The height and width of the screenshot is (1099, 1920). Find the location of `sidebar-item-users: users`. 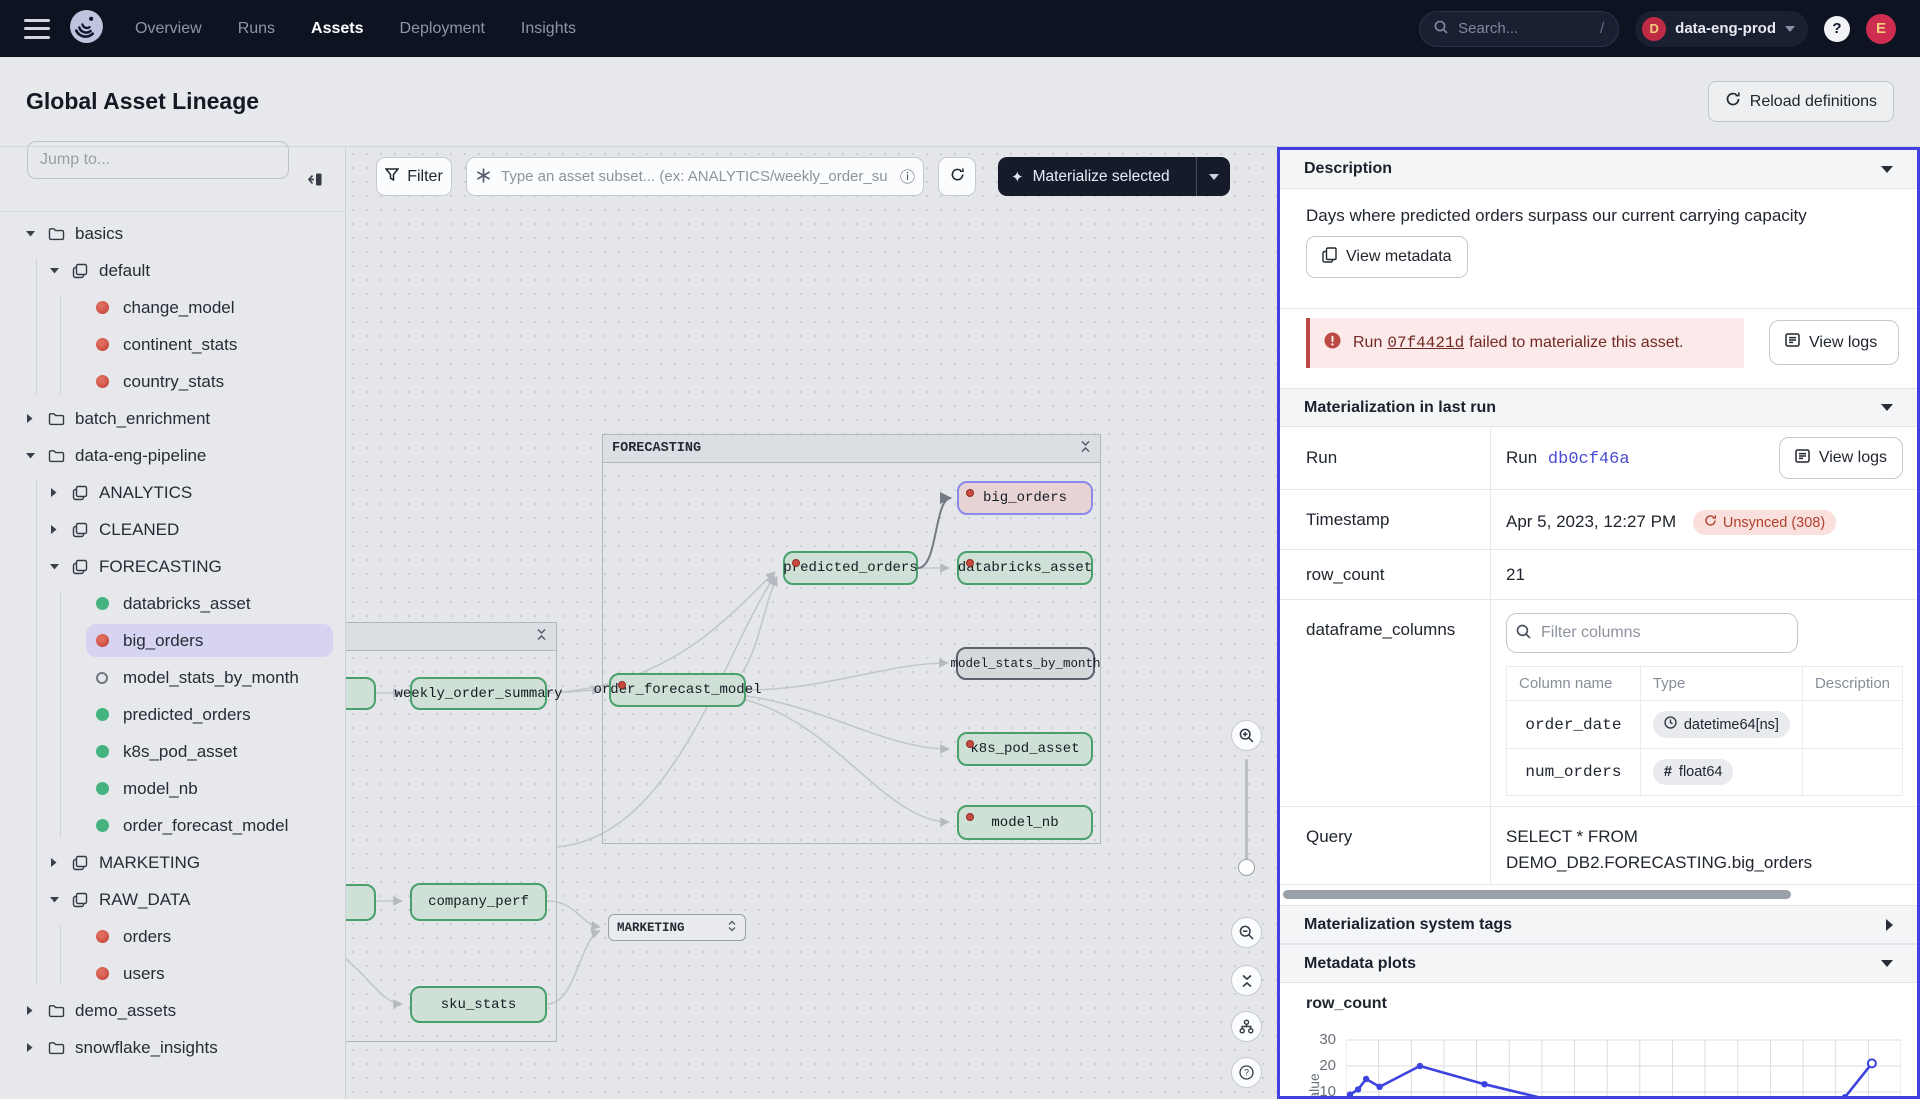

sidebar-item-users: users is located at coordinates (172, 973).